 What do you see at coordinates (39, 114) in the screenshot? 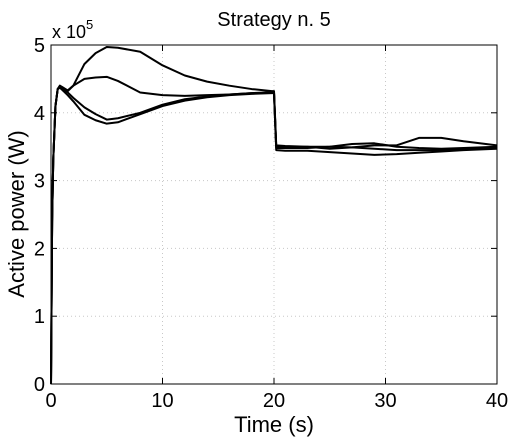
I see `y-tick-label: 4` at bounding box center [39, 114].